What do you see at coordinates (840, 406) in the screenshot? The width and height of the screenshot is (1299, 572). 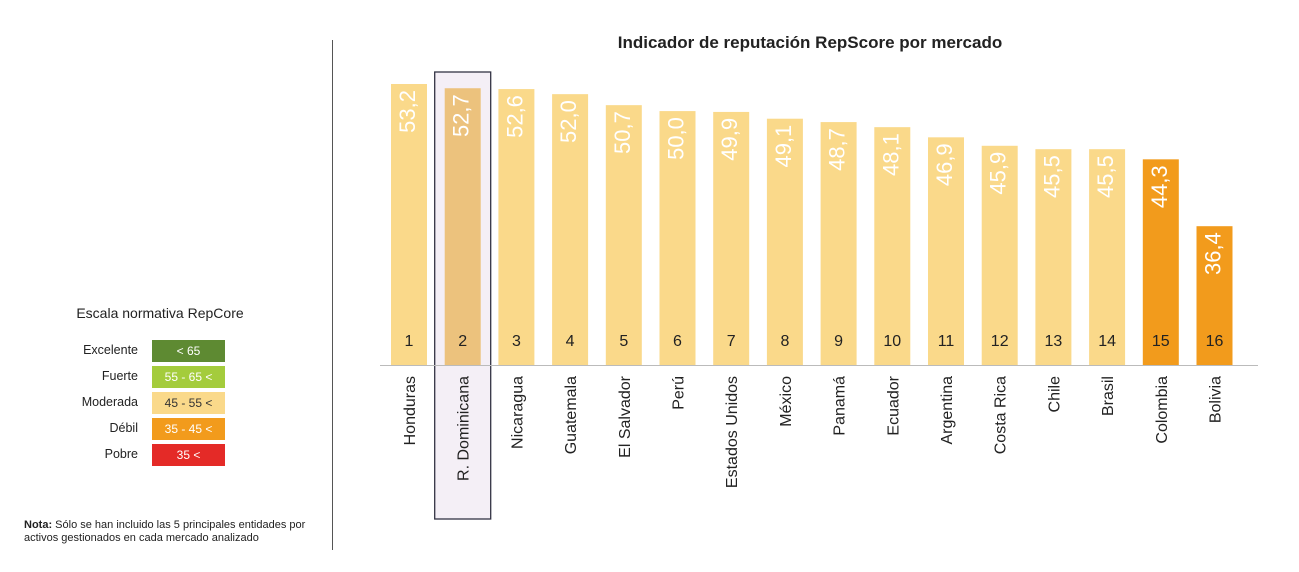 I see `category-label: Panamá` at bounding box center [840, 406].